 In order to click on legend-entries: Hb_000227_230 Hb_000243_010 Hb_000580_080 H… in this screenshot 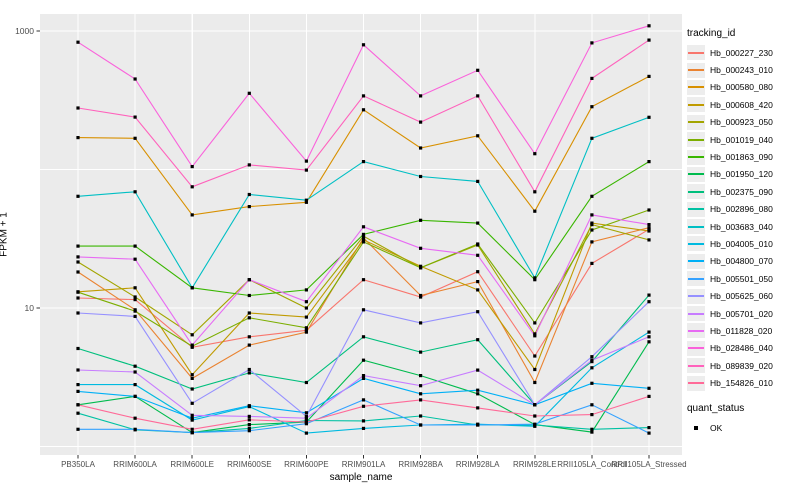, I will do `click(730, 218)`.